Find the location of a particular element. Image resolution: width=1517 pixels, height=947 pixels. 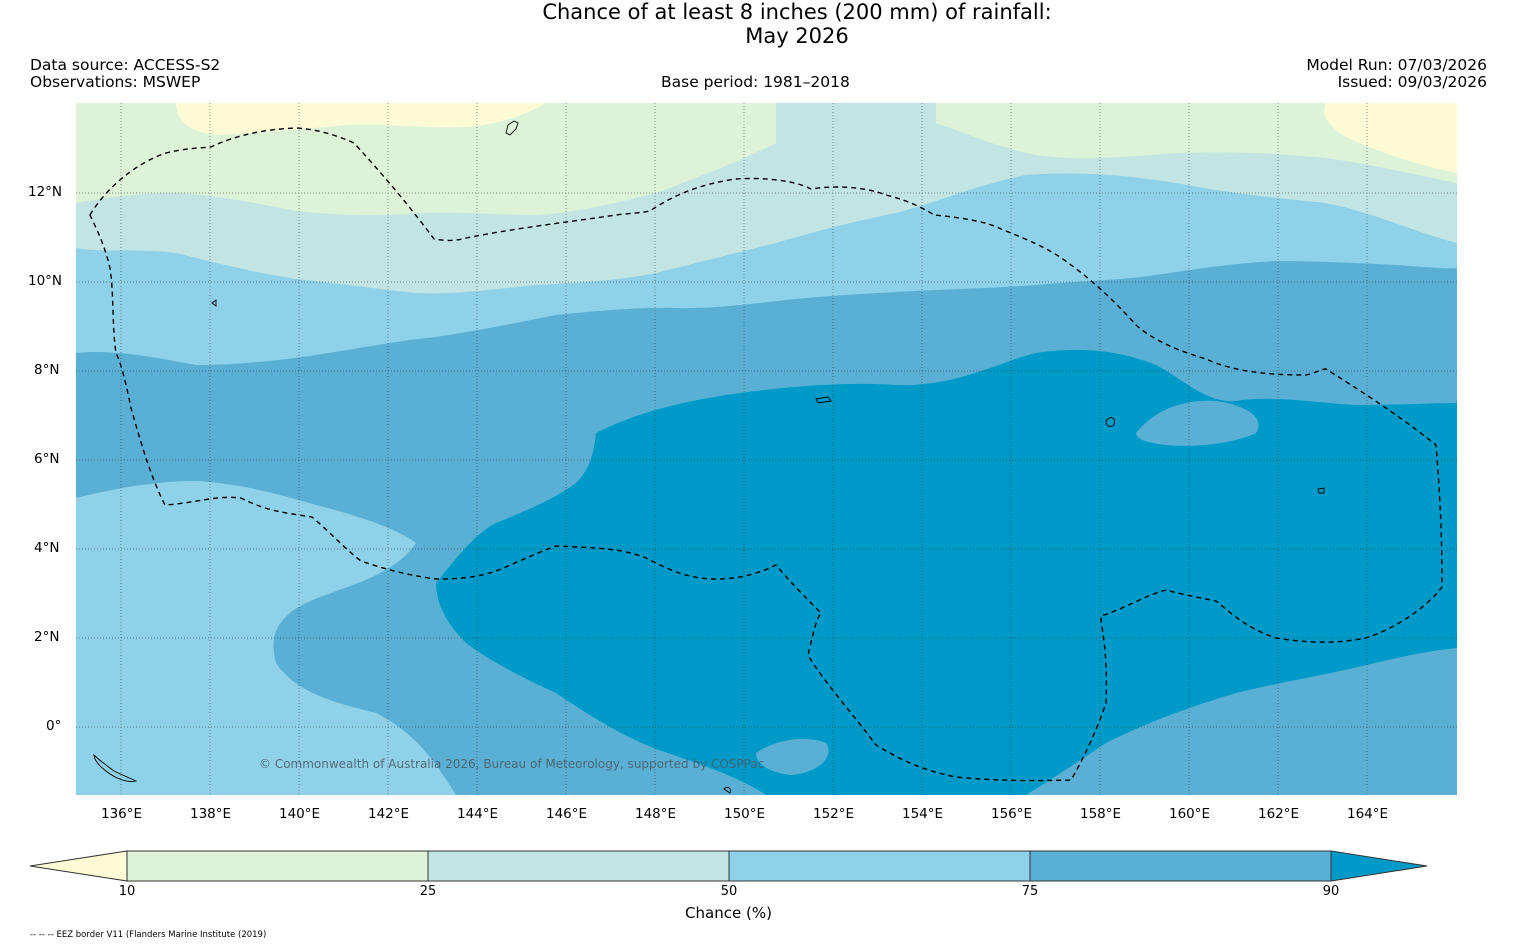

lat-label-12n: 12°N is located at coordinates (45, 192).